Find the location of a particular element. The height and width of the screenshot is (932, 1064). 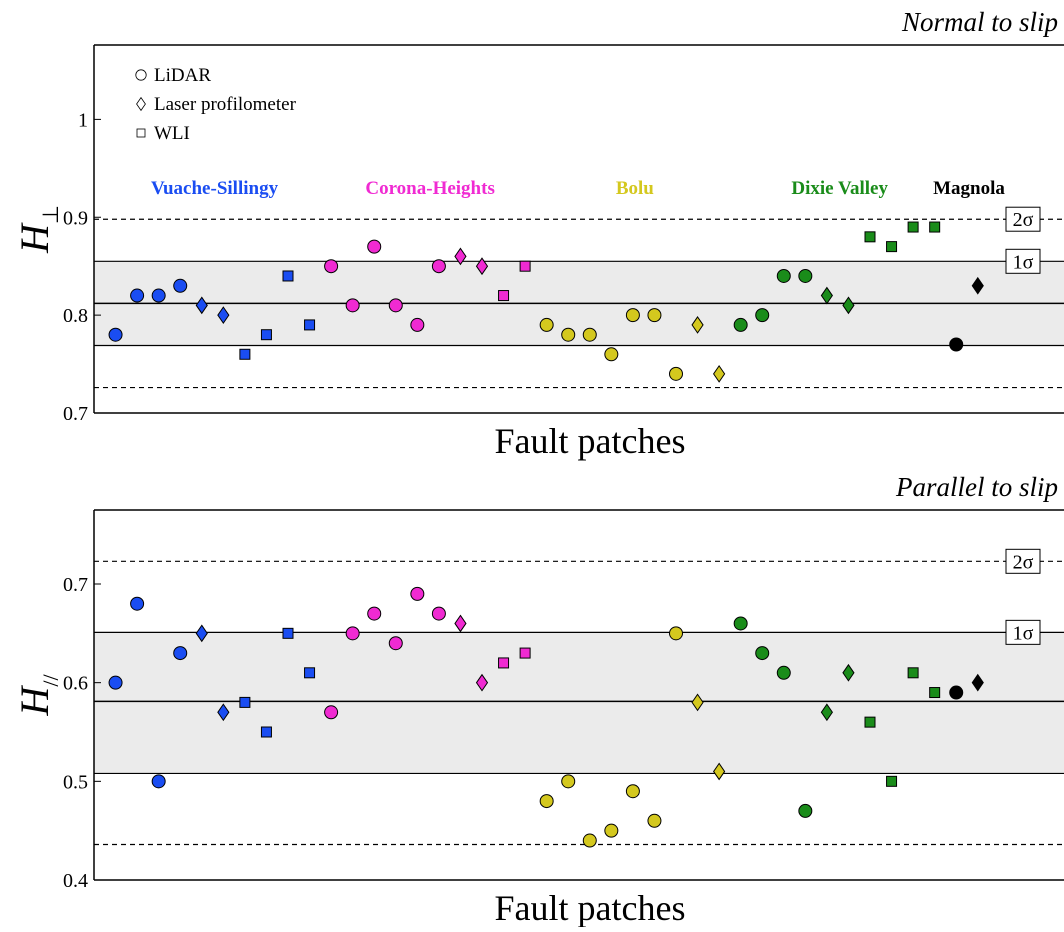

y-label-main: H is located at coordinates (34, 238).